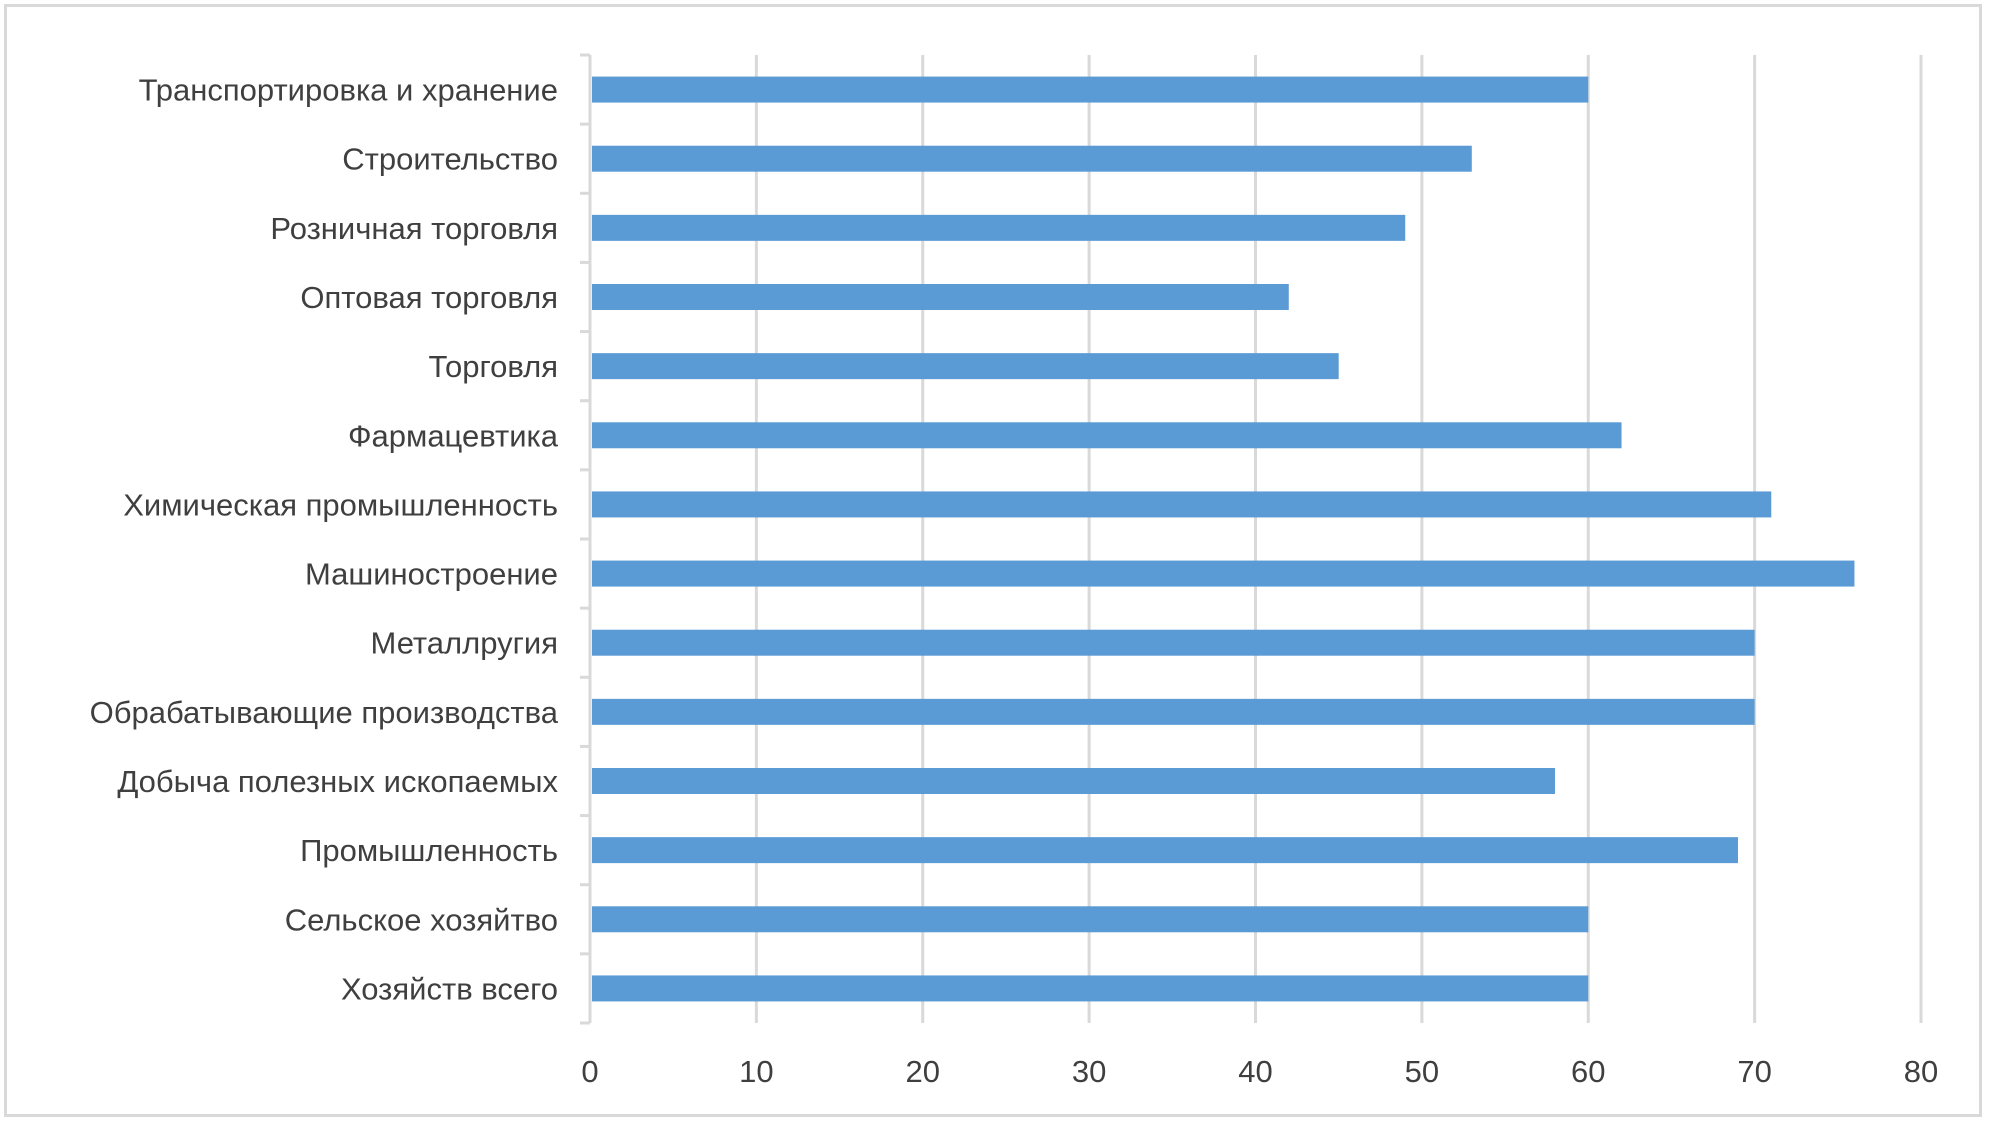 The image size is (1990, 1125). I want to click on category-label-9: Торговля, so click(494, 366).